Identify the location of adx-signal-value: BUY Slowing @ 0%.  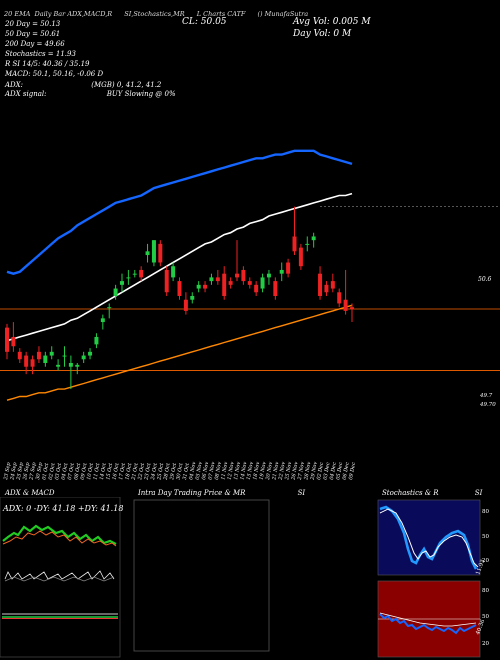
(141, 94).